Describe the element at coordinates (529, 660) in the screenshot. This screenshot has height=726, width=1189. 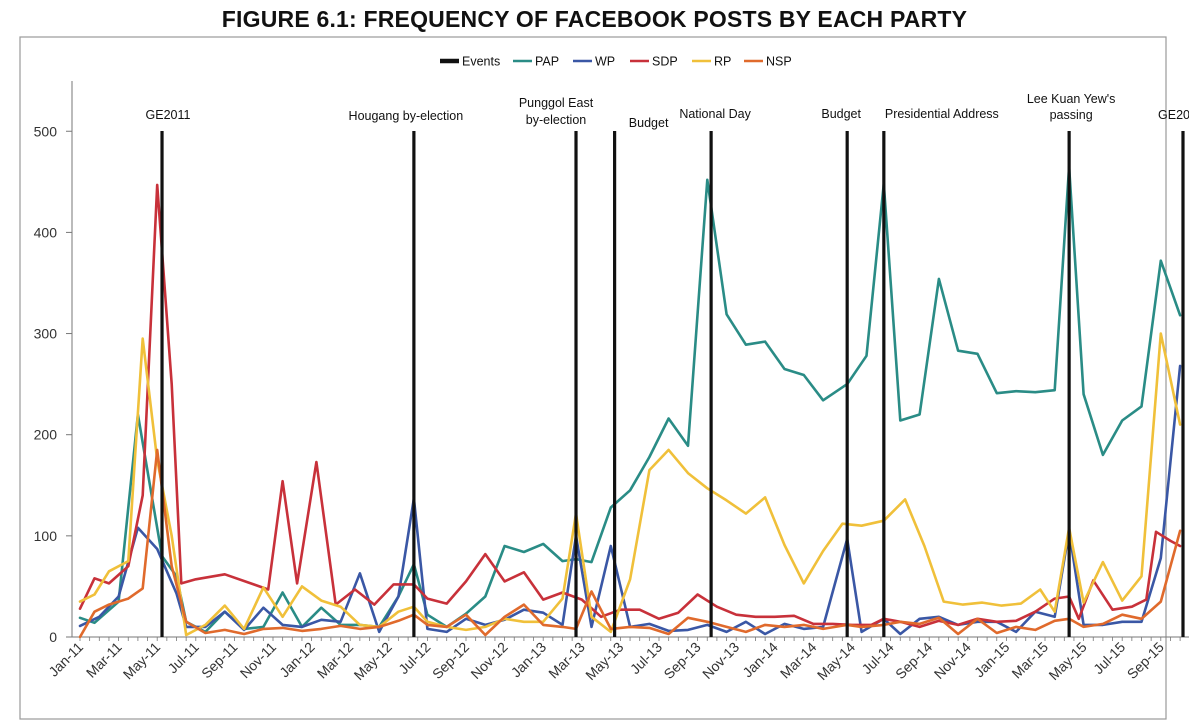
I see `x-tick-label: Jan-13` at that location.